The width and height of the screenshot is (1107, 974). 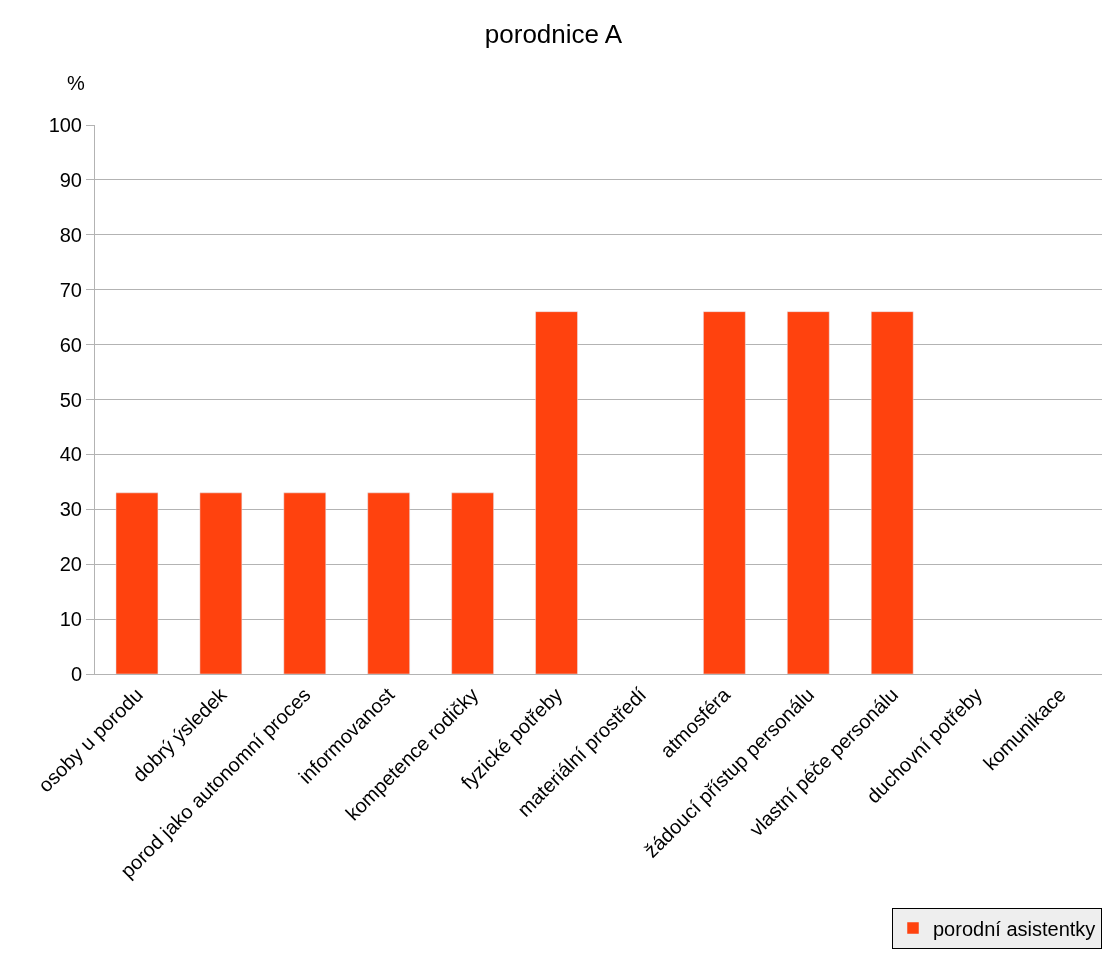 What do you see at coordinates (1014, 928) in the screenshot?
I see `legend-label: porodní asistentky` at bounding box center [1014, 928].